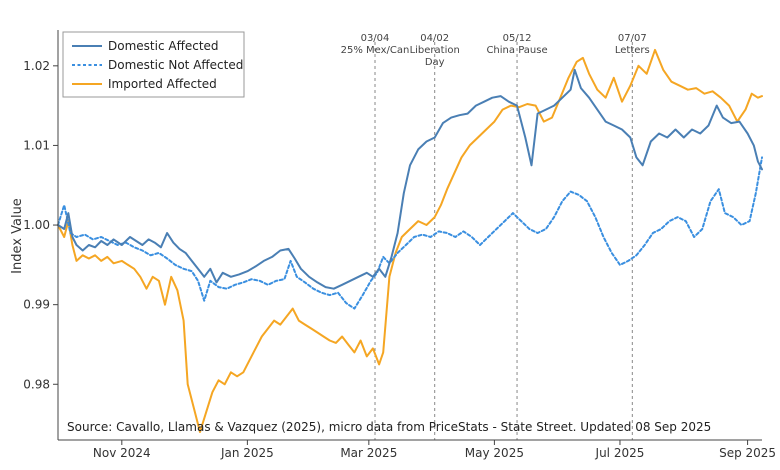 The height and width of the screenshot is (470, 780). Describe the element at coordinates (435, 50) in the screenshot. I see `event-marker-label: Liberation` at that location.